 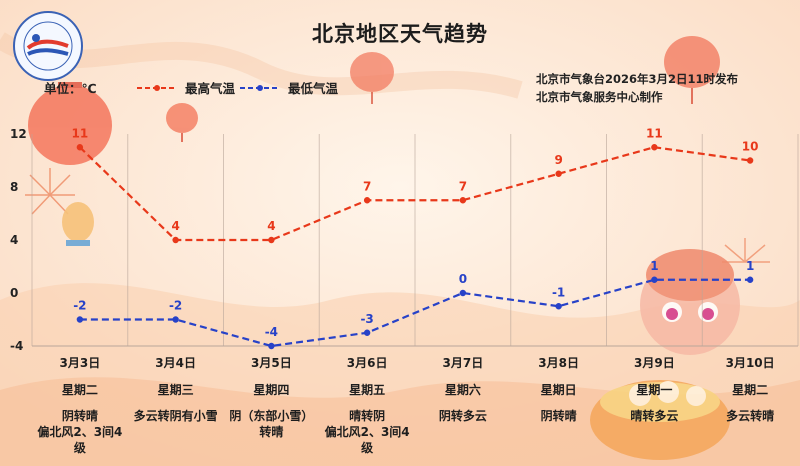 I want to click on day-weekday: 星期六, so click(x=462, y=390).